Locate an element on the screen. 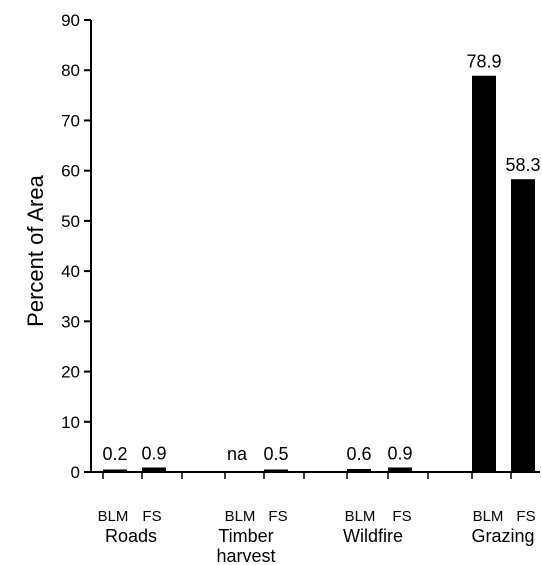 This screenshot has width=542, height=565. y-tick-label: 40 is located at coordinates (70, 271).